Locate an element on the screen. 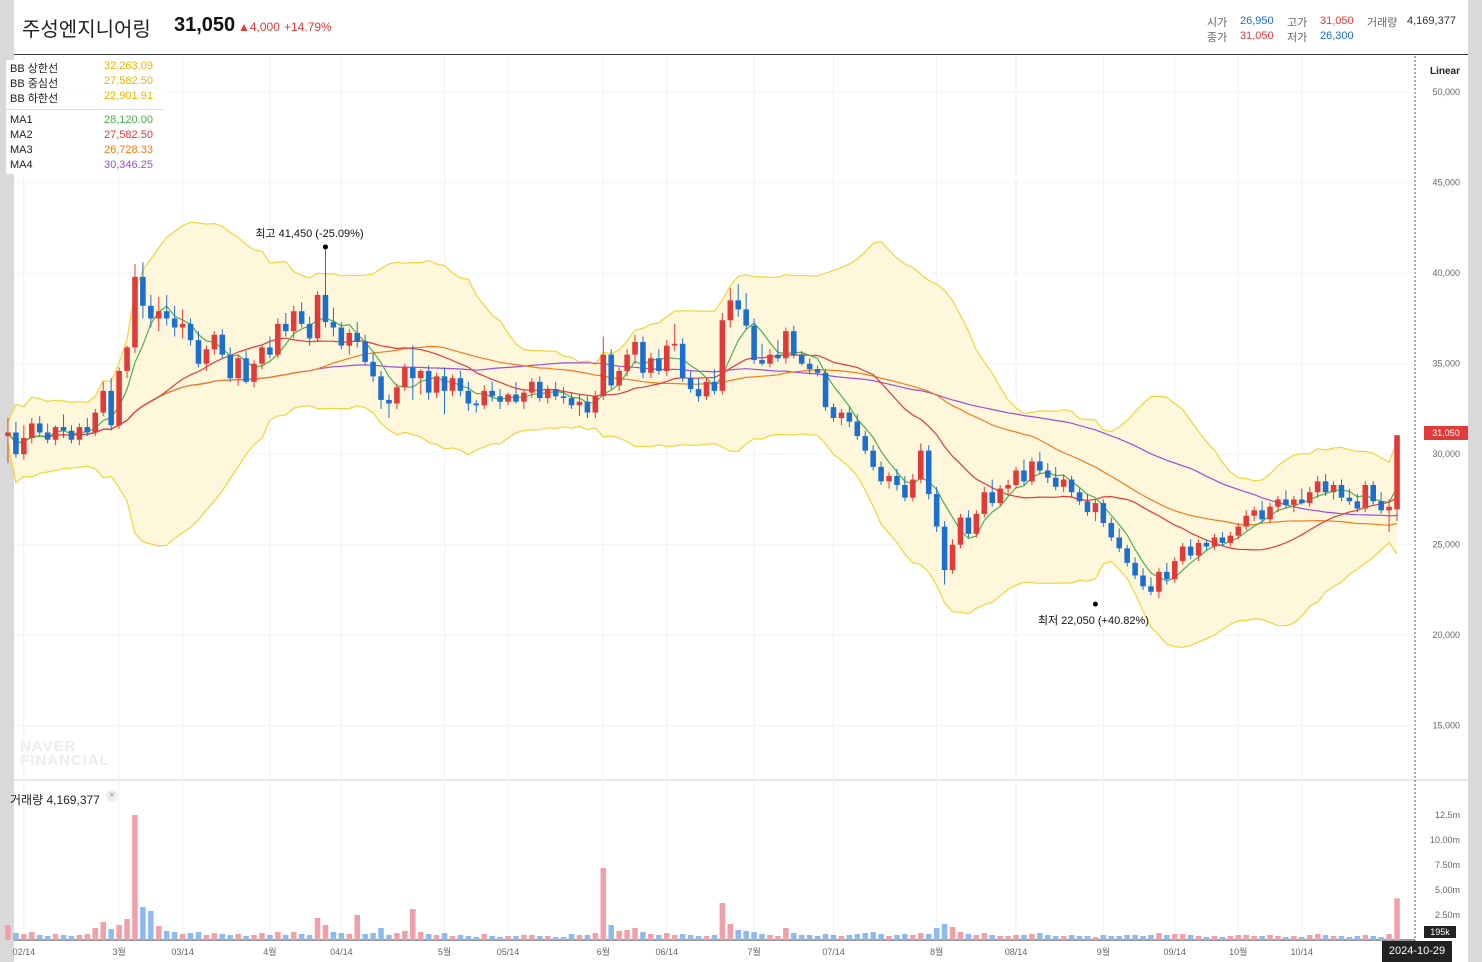  x-tick-label: 08/14 is located at coordinates (1016, 952).